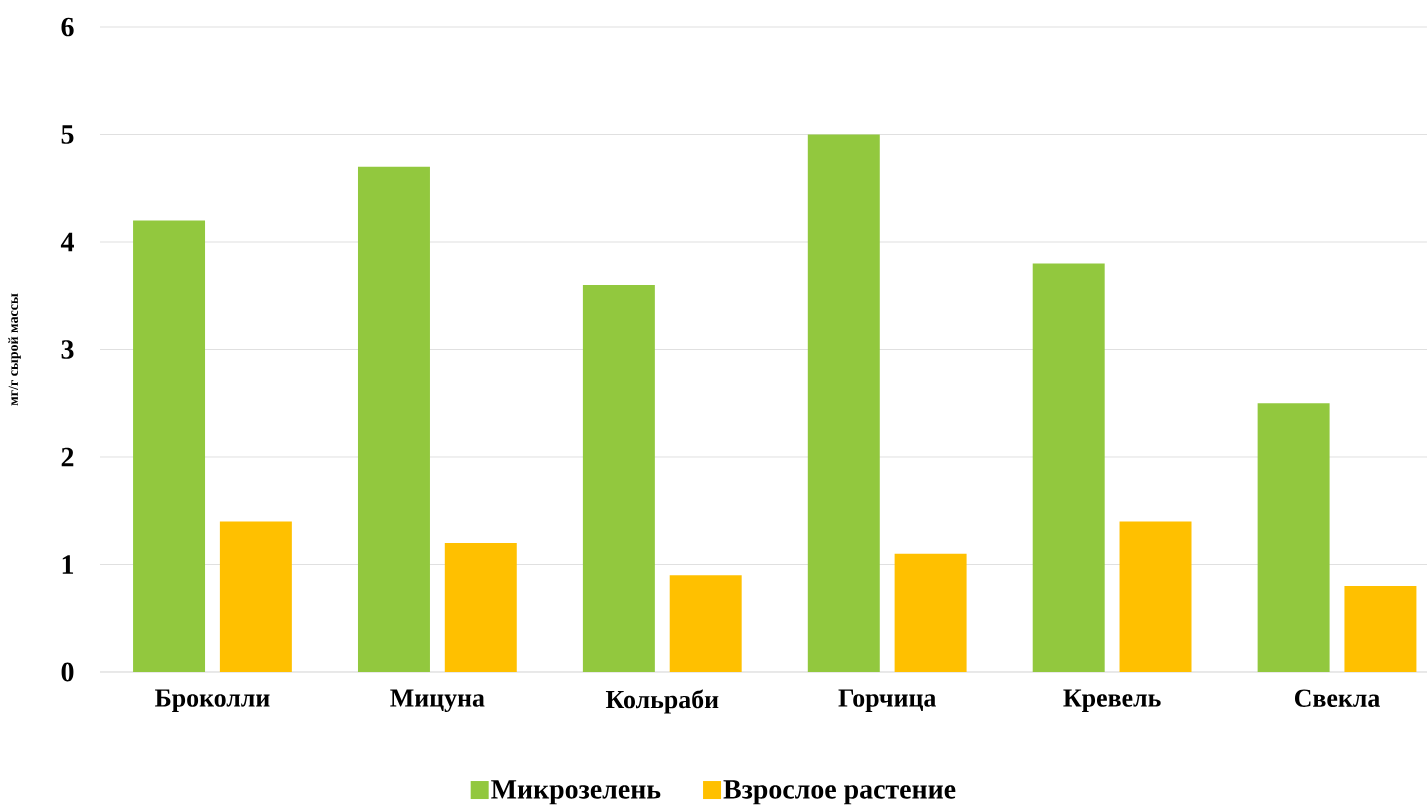 The height and width of the screenshot is (808, 1427). I want to click on y-axis-title: мг/г сырой массы, so click(14, 349).